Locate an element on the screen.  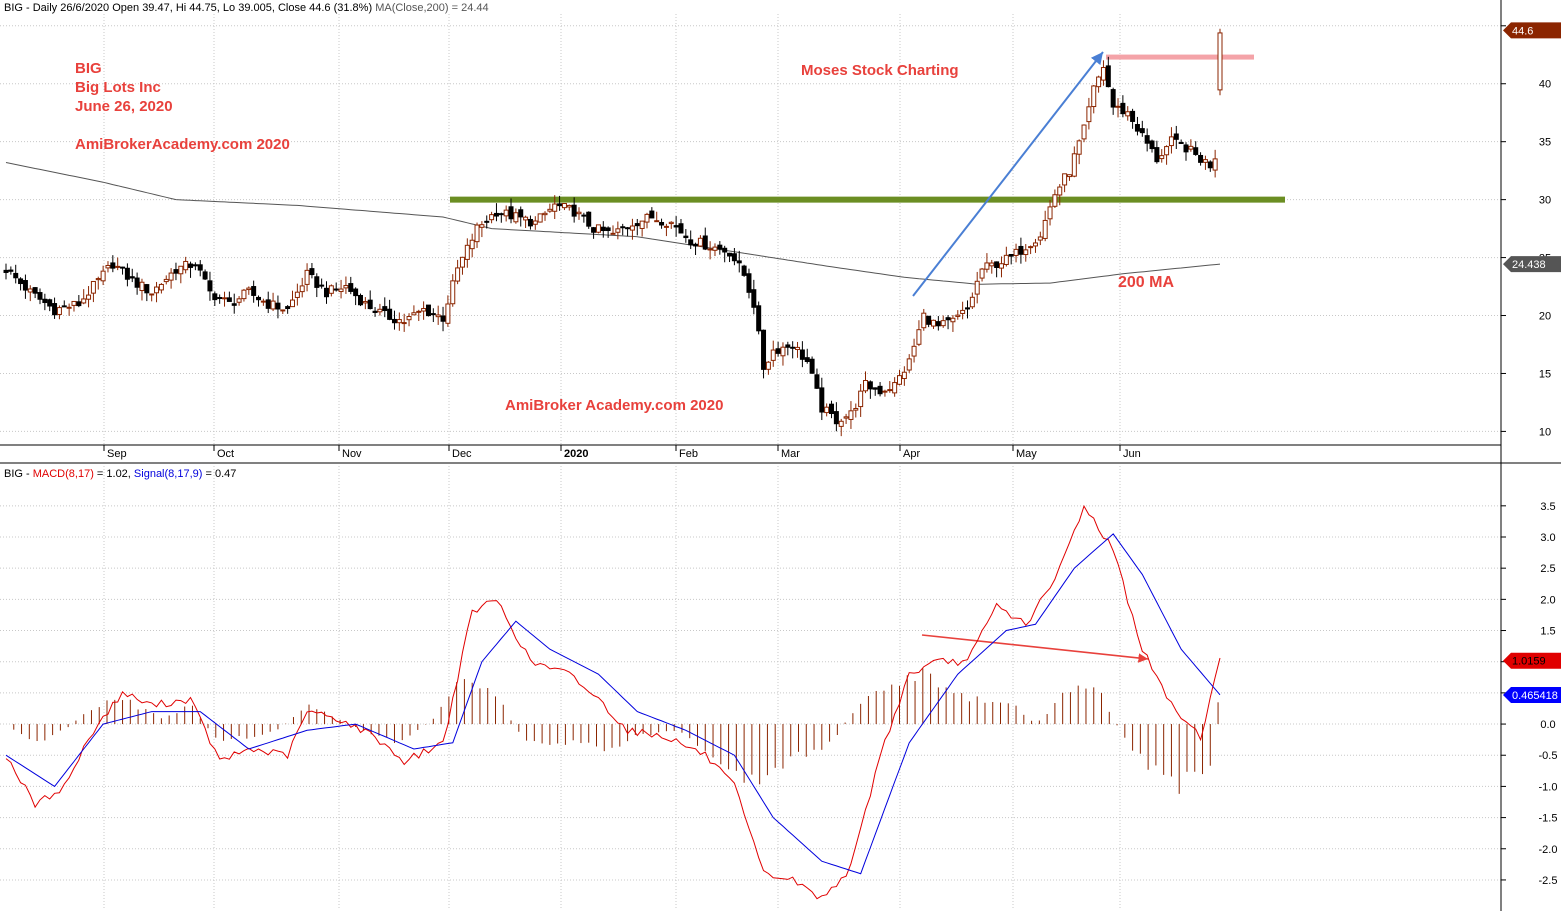
price-tick-label: 15 is located at coordinates (1545, 374).